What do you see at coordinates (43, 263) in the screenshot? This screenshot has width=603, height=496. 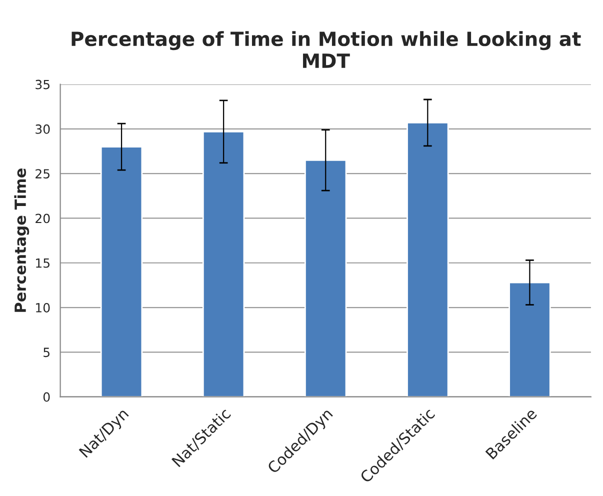 I see `y-tick-label: 15` at bounding box center [43, 263].